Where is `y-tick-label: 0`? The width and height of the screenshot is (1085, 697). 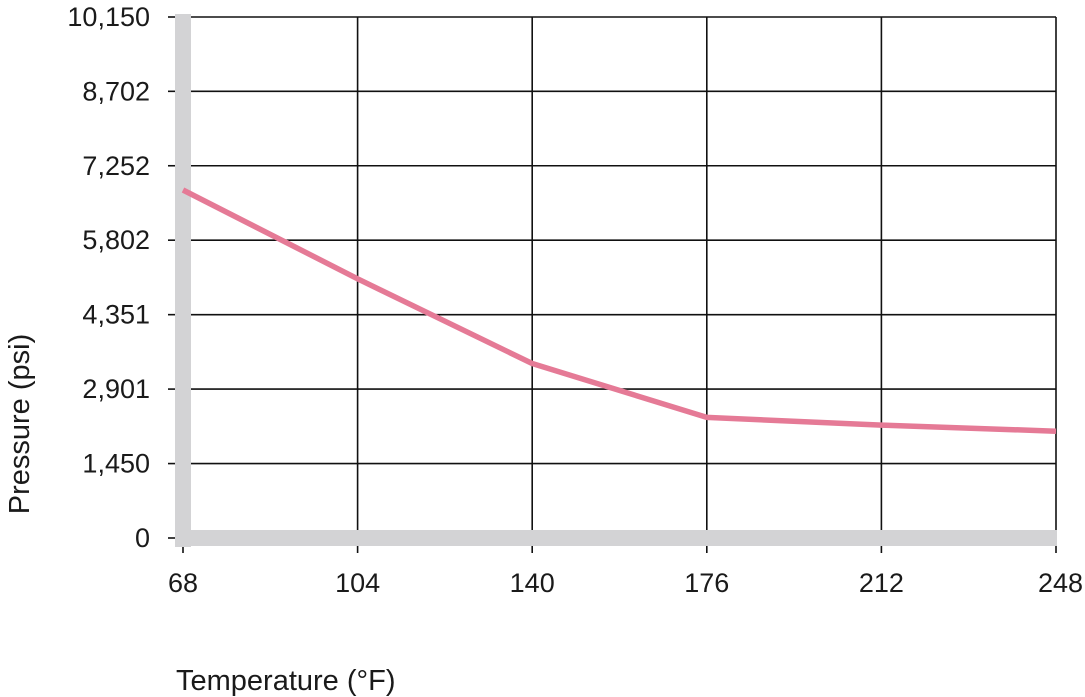
y-tick-label: 0 is located at coordinates (142, 538).